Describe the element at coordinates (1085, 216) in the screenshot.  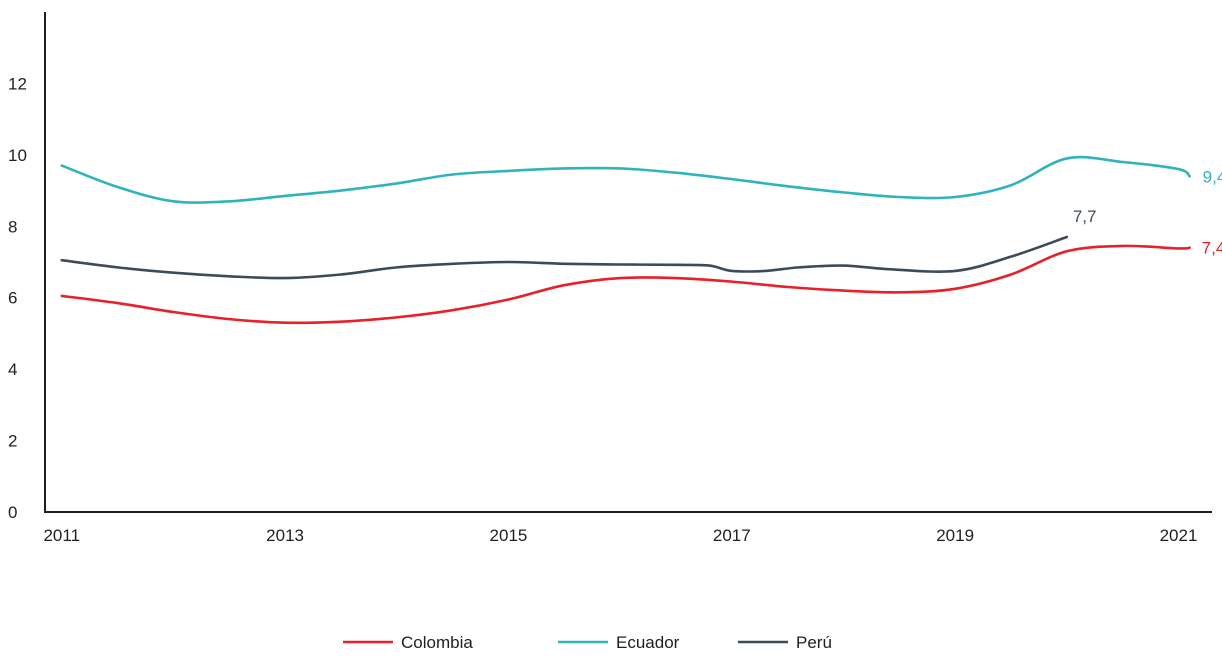
I see `end-label-peru: 7,7` at that location.